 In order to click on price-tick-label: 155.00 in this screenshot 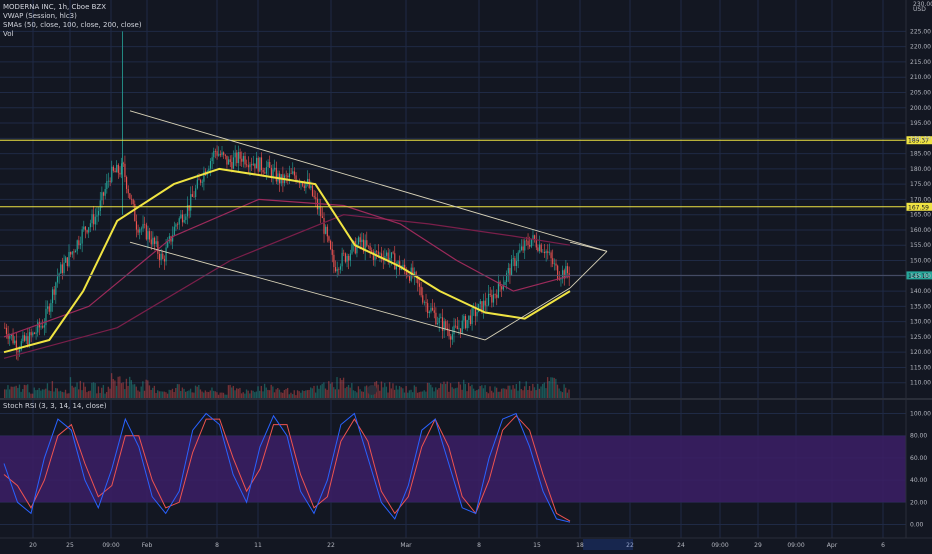, I will do `click(920, 245)`.